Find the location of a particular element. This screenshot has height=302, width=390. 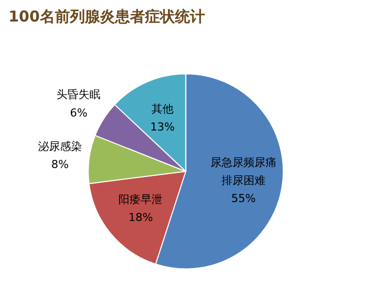

chart-title: 100名前列腺炎患者症状统计 is located at coordinates (106, 17).